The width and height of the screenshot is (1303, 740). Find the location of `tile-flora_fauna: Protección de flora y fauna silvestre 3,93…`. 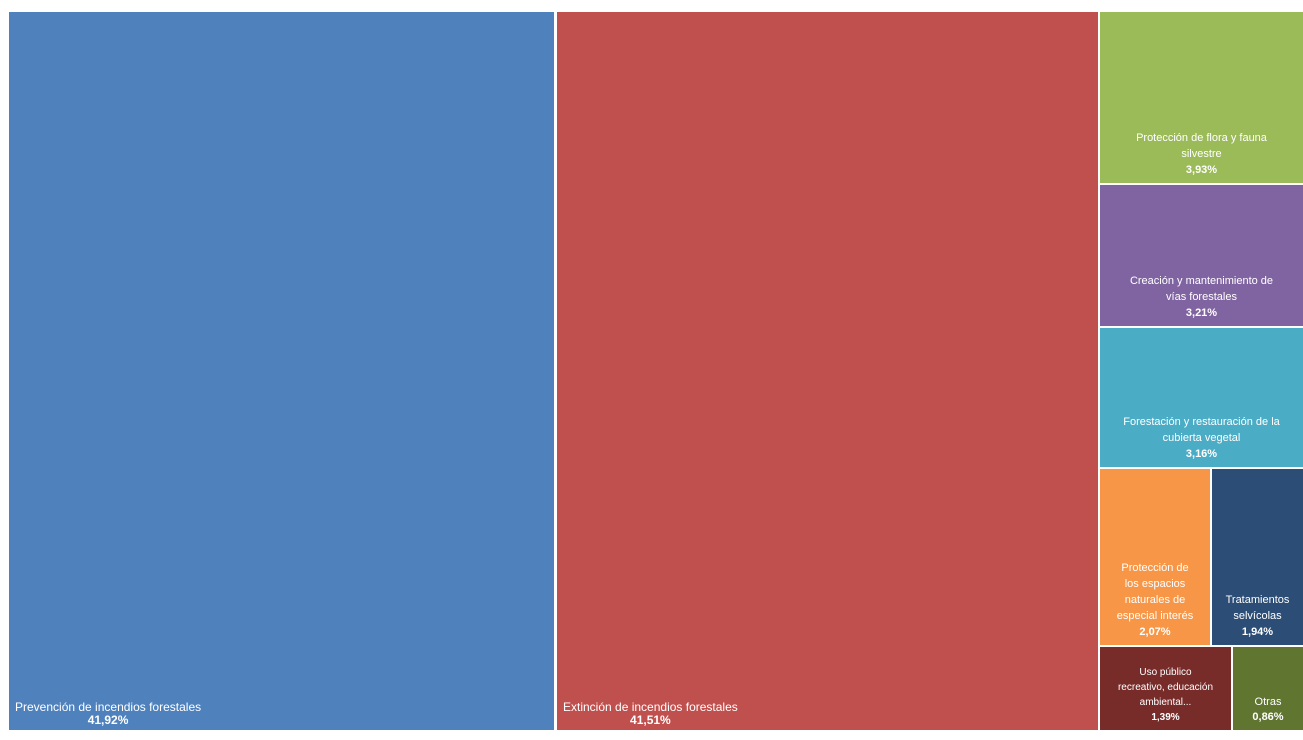

tile-flora_fauna: Protección de flora y fauna silvestre 3,93… is located at coordinates (1201, 97).